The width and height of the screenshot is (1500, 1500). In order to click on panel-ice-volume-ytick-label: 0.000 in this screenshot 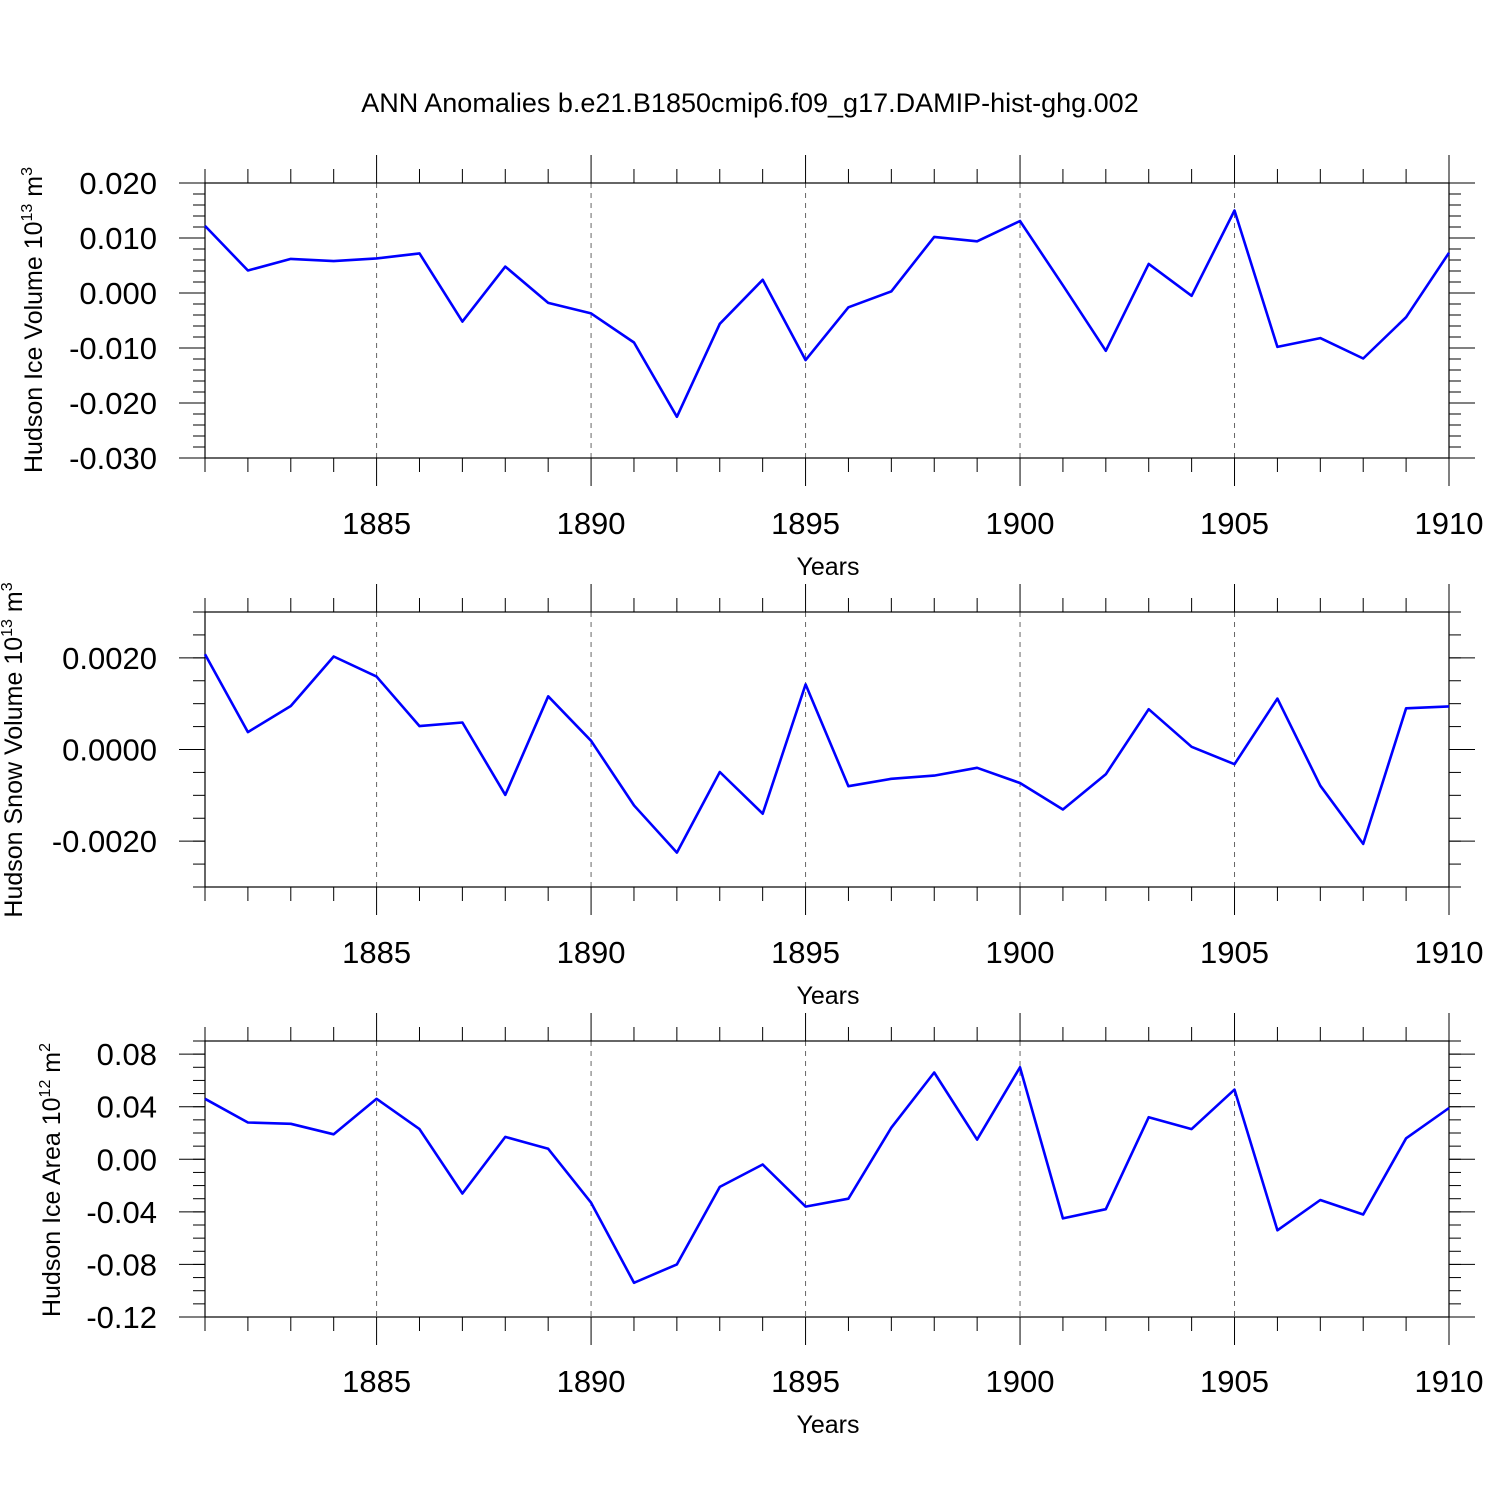, I will do `click(118, 293)`.